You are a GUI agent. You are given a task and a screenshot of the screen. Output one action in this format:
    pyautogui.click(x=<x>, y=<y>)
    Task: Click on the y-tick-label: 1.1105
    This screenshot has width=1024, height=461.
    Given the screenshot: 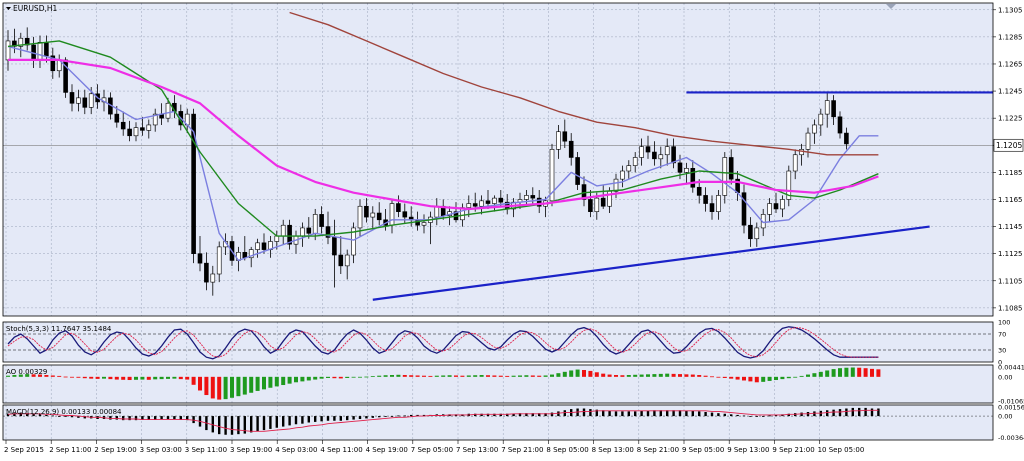 What is the action you would take?
    pyautogui.click(x=1010, y=281)
    